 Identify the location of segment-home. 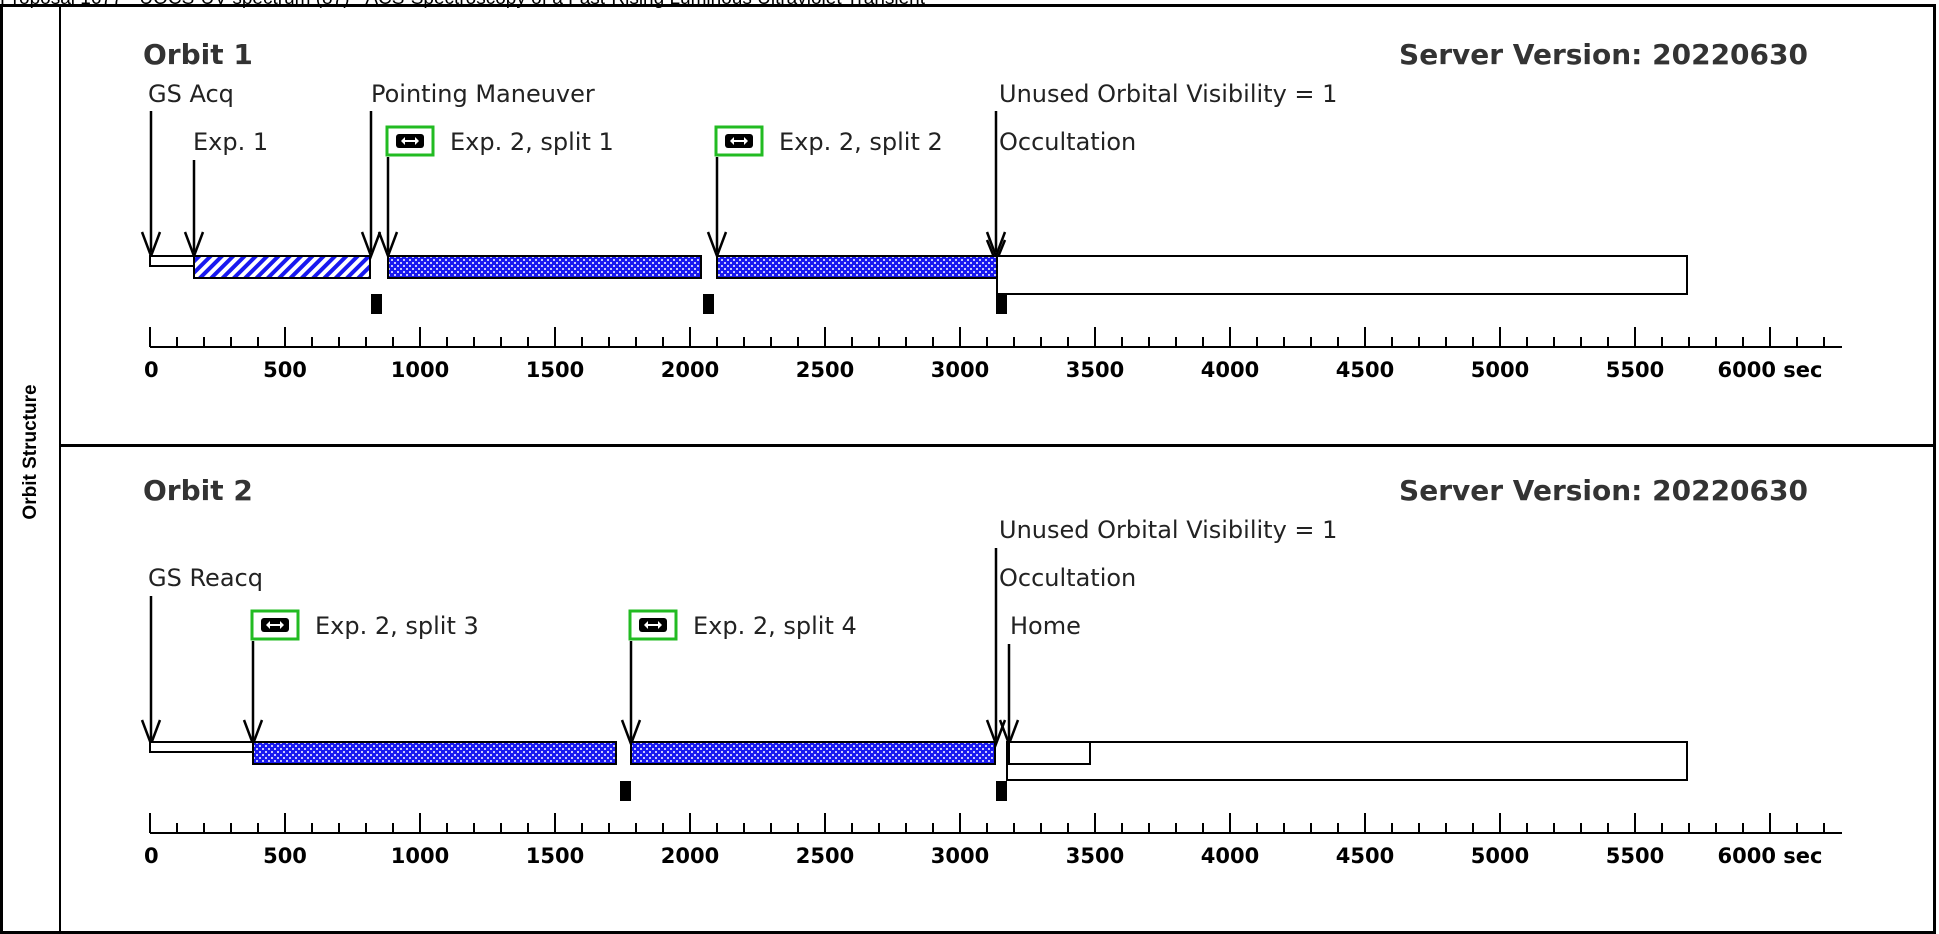
(1049, 753).